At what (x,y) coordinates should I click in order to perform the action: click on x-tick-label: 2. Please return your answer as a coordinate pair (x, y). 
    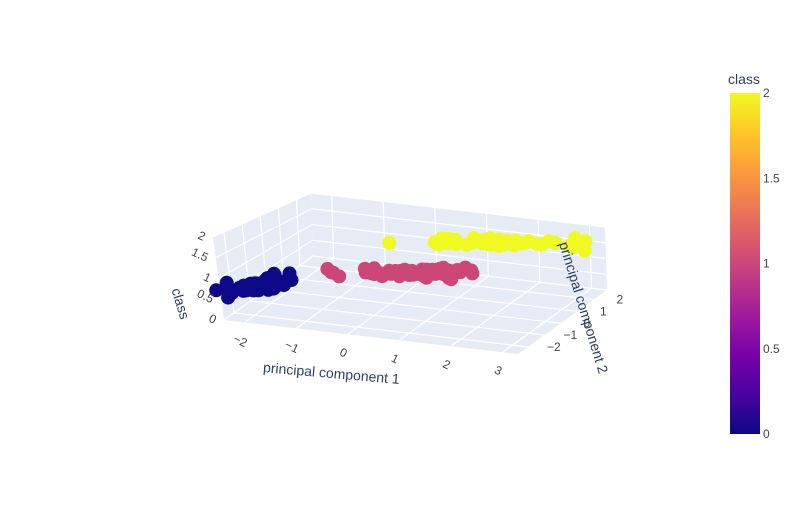
    Looking at the image, I should click on (447, 365).